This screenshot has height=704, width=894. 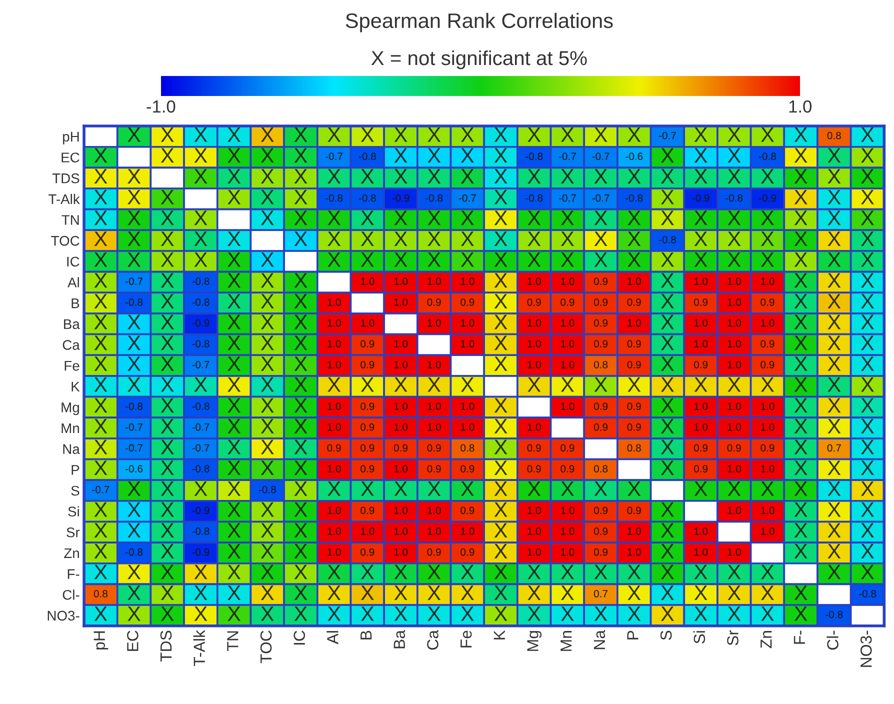 I want to click on y-tick-label: EC, so click(x=71, y=157).